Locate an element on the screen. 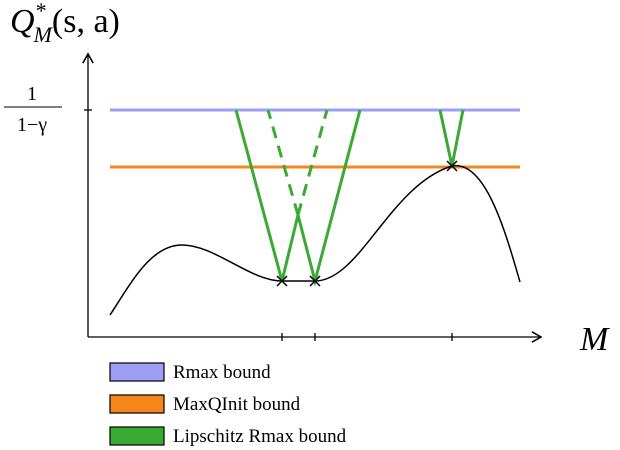  x-label: M is located at coordinates (594, 339).